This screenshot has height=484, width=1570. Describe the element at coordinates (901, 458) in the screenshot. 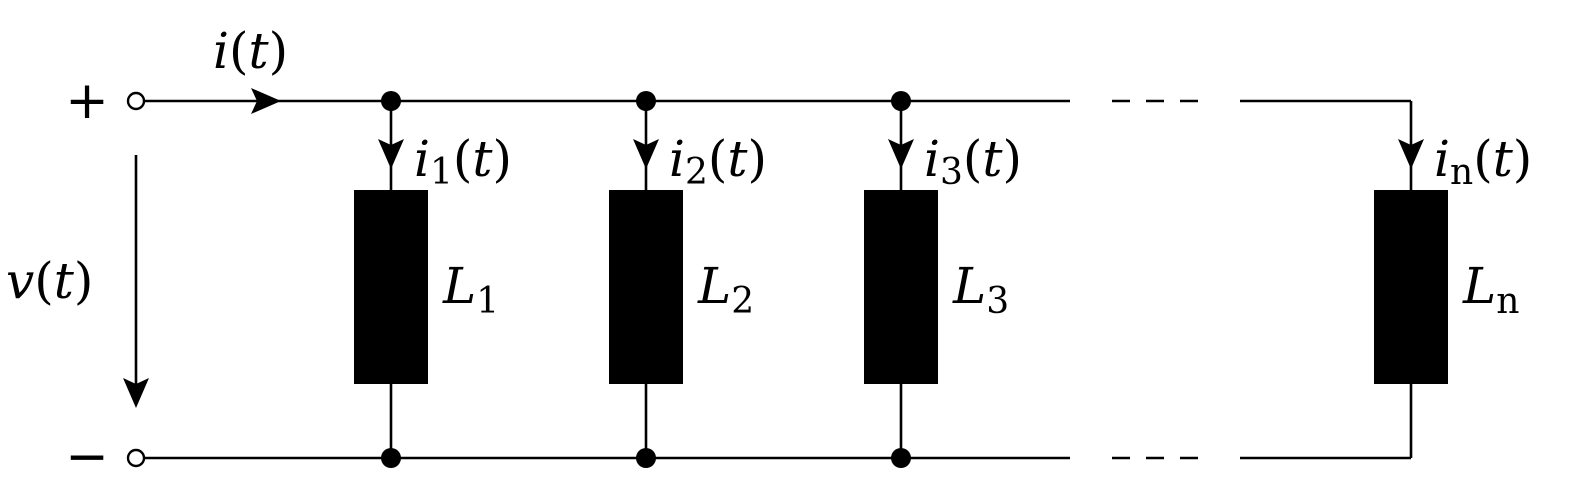

I see `branch-3-bottom-node` at that location.